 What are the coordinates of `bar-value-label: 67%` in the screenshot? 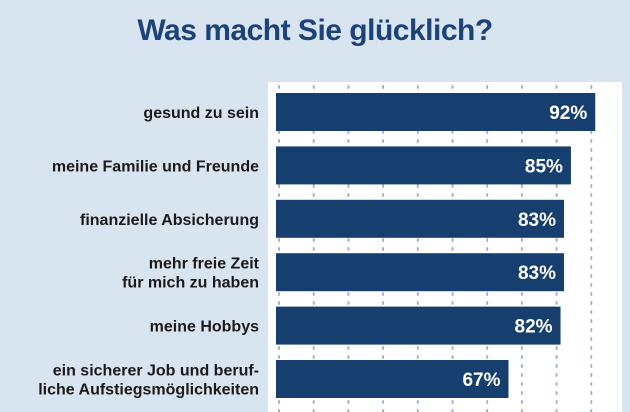 It's located at (481, 380).